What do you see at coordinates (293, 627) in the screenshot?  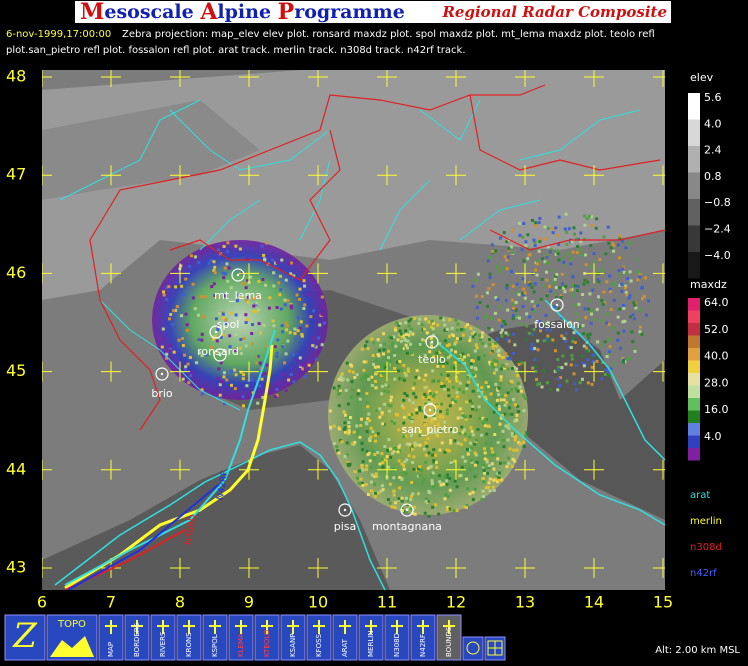 I see `button-icon` at bounding box center [293, 627].